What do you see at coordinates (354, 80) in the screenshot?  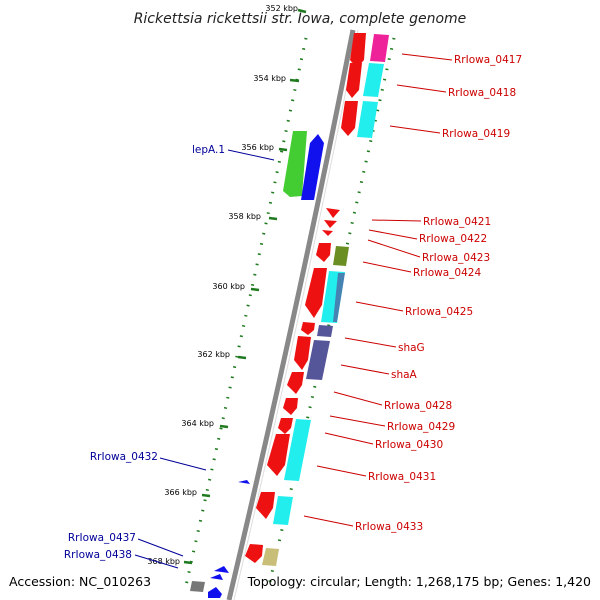 I see `gene-0418-red` at bounding box center [354, 80].